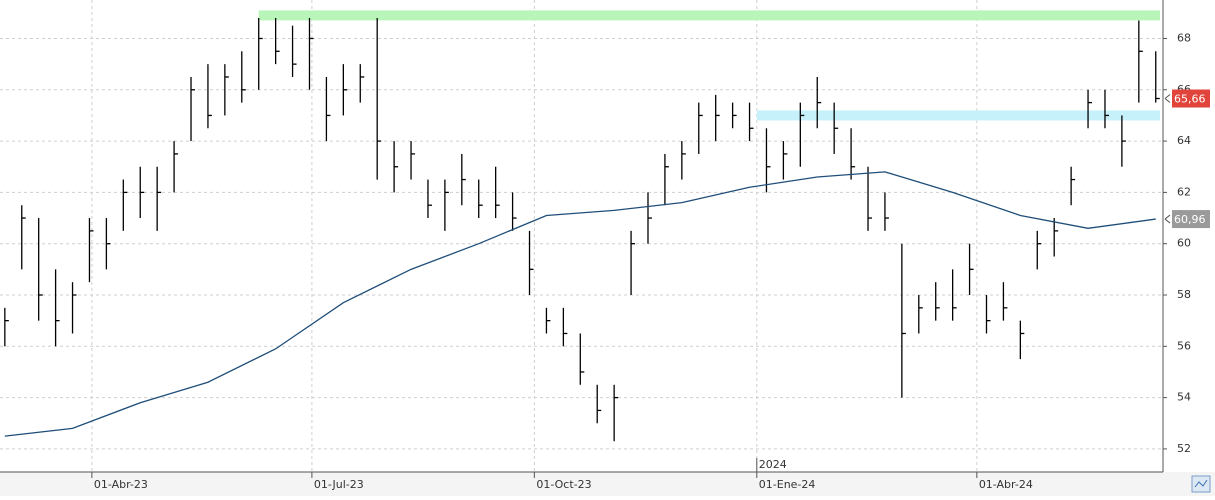  Describe the element at coordinates (1184, 243) in the screenshot. I see `y-tick-label: 60` at that location.